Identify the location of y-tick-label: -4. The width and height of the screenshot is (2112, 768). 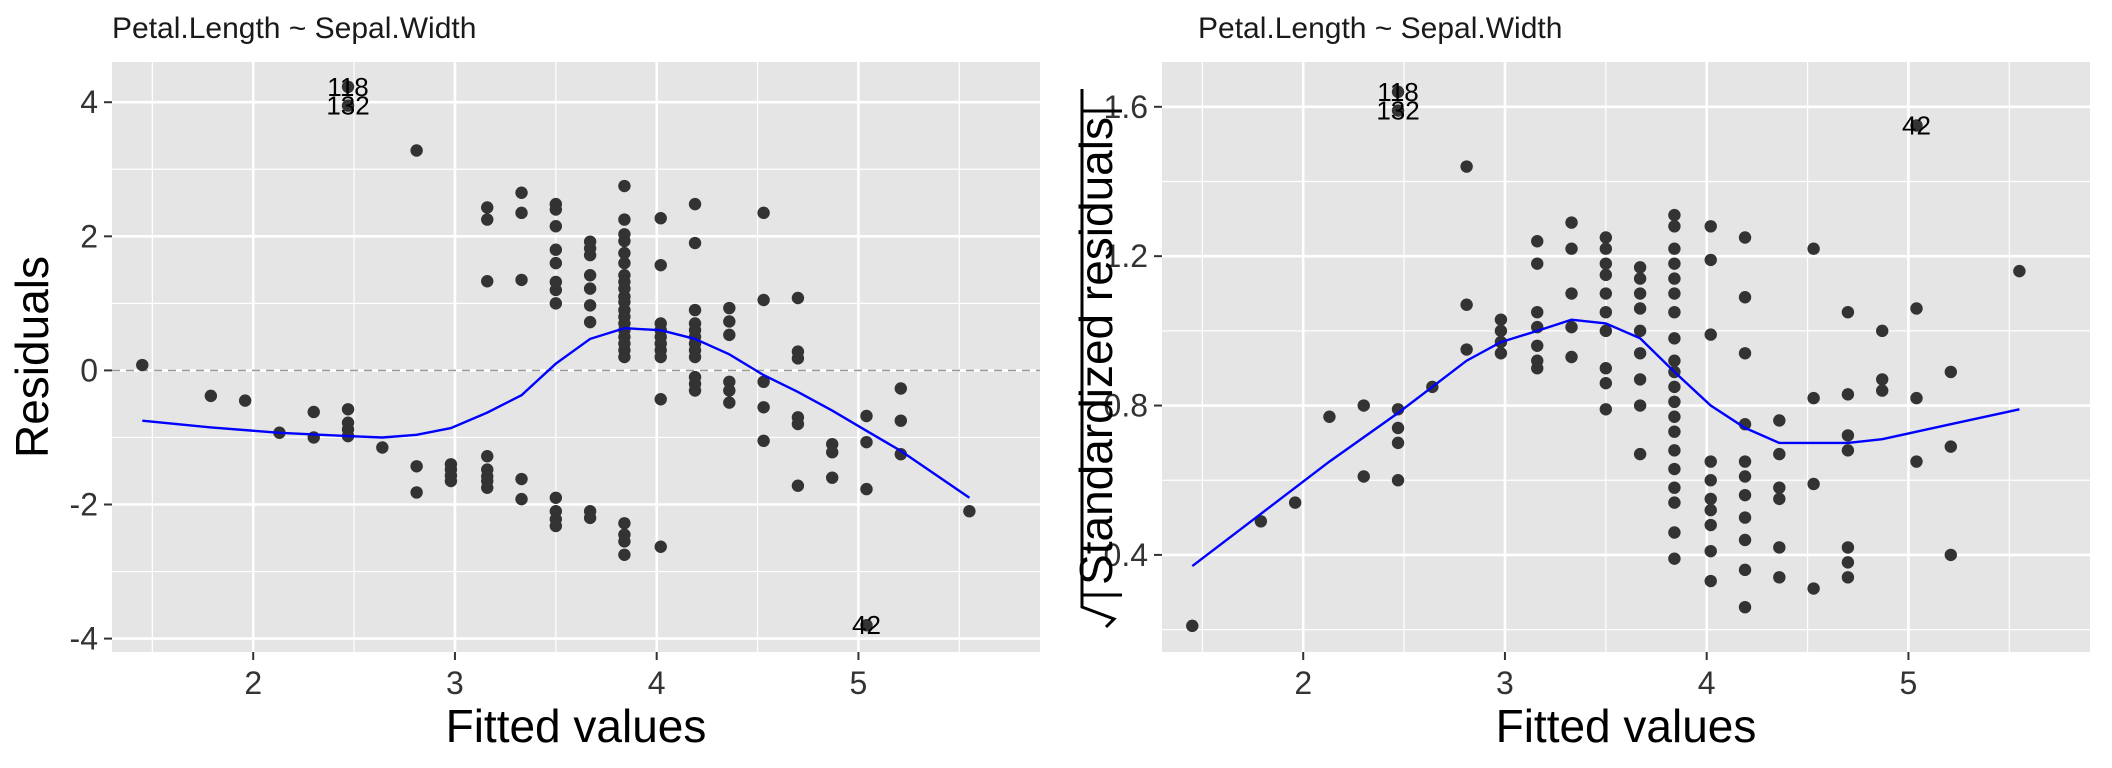
(84, 639).